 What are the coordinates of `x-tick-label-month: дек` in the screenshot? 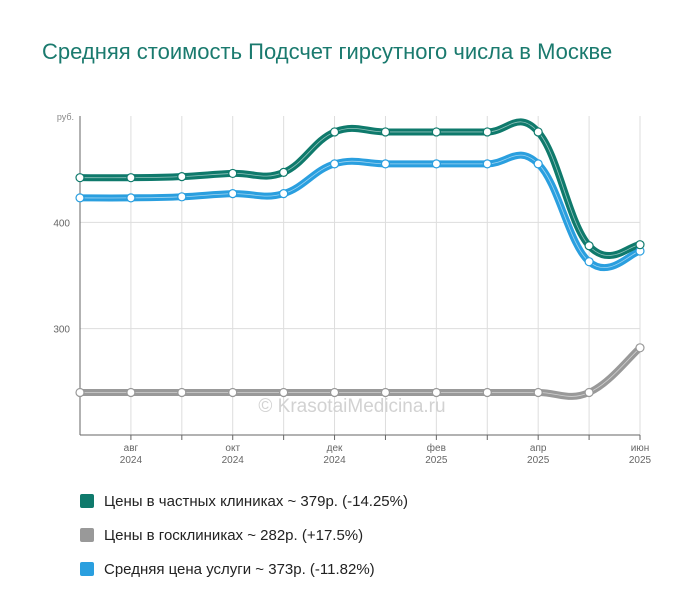 It's located at (335, 448).